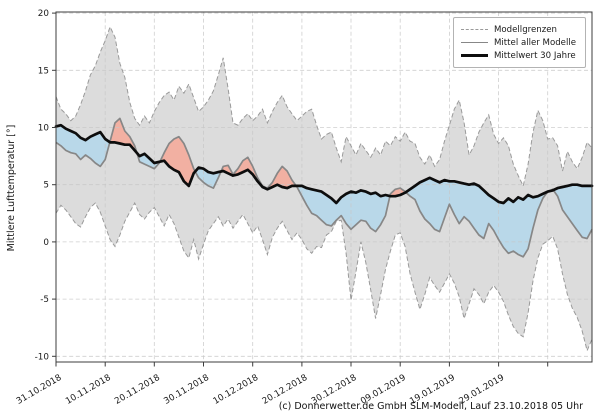 The width and height of the screenshot is (600, 420). I want to click on svg-text: 10.12.2018, so click(236, 390).